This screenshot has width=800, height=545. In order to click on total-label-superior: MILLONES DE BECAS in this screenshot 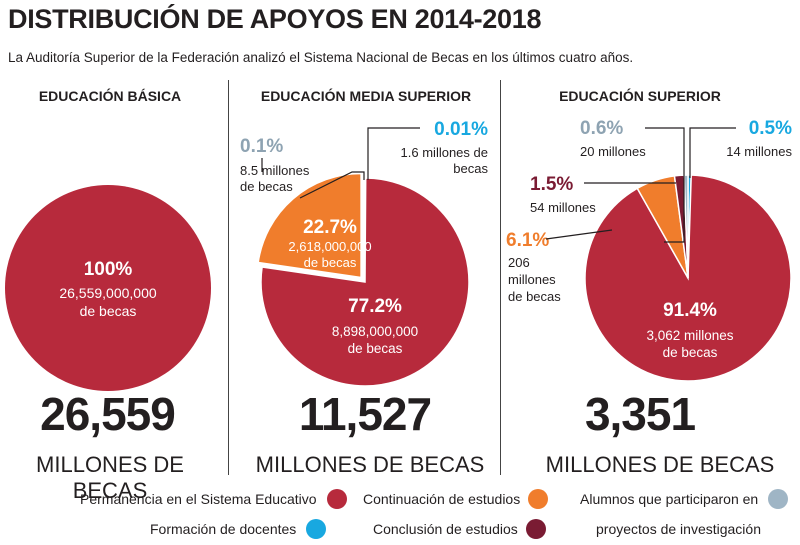, I will do `click(660, 464)`.